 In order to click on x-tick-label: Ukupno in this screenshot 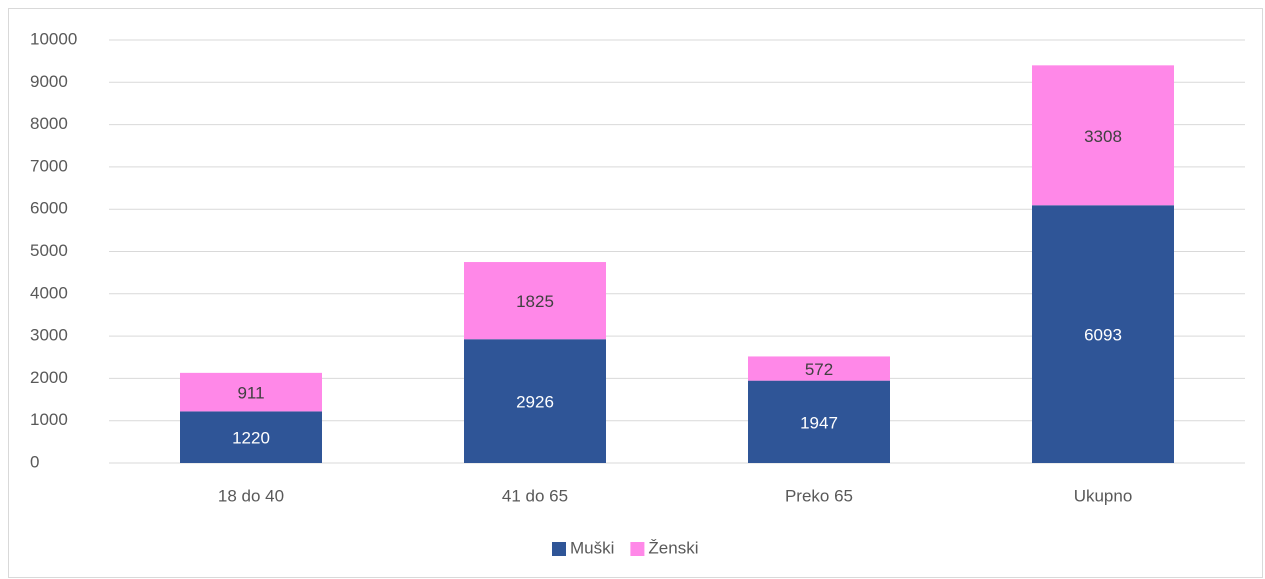, I will do `click(1103, 495)`.